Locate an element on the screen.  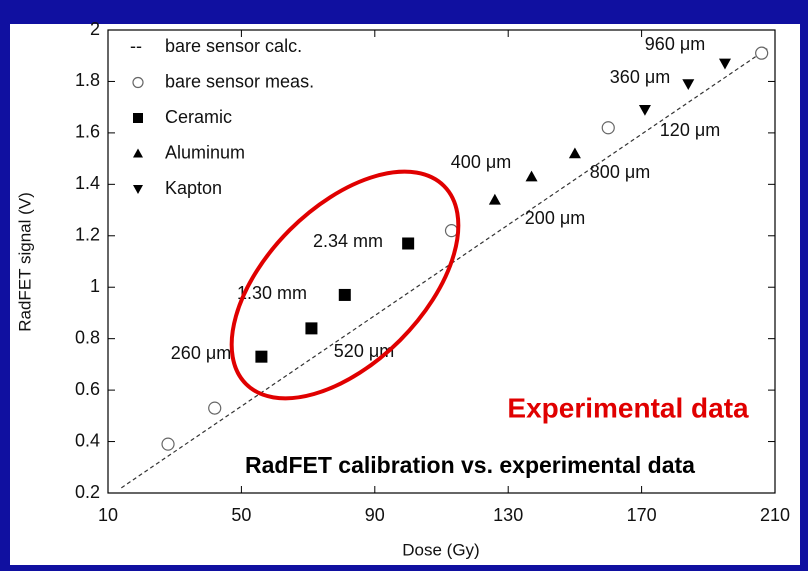
legend-label: bare sensor calc. is located at coordinates (233, 46).